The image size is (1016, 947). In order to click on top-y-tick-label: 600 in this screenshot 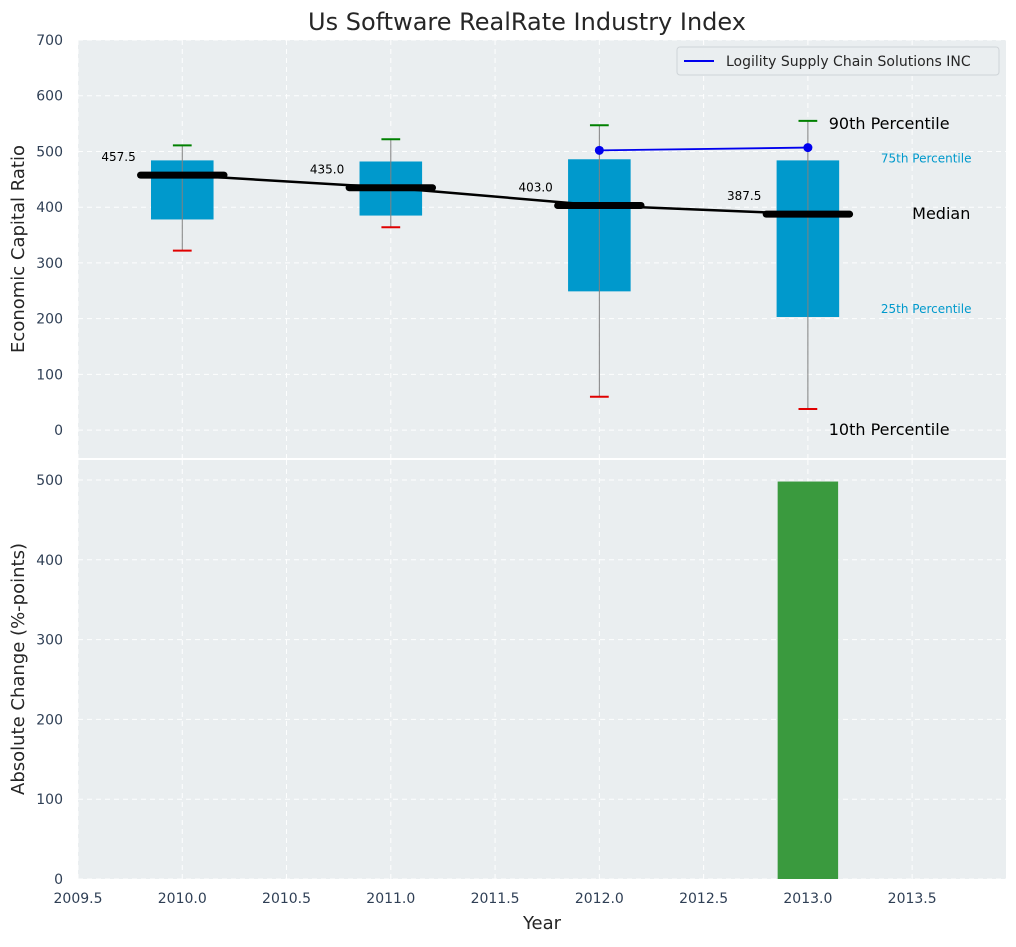, I will do `click(49, 97)`.